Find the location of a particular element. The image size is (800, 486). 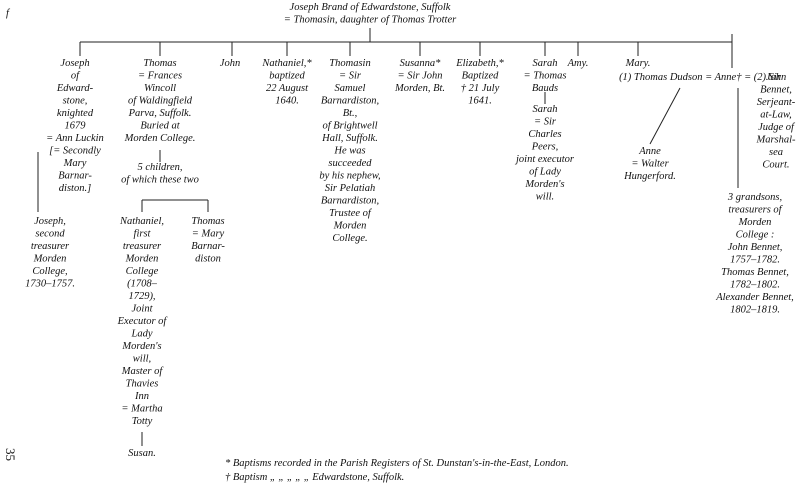

person-line: of Brightwell is located at coordinates (349, 126).